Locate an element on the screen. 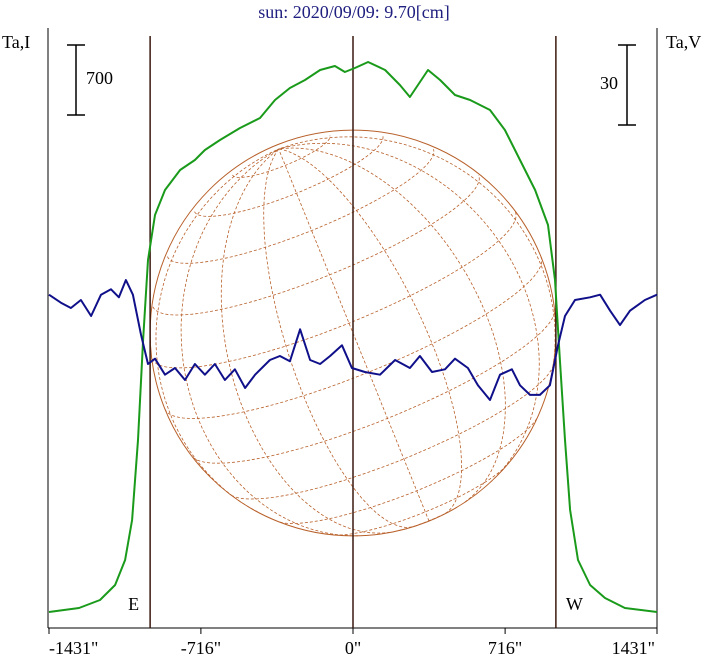 This screenshot has width=708, height=662. limb-label: W is located at coordinates (574, 604).